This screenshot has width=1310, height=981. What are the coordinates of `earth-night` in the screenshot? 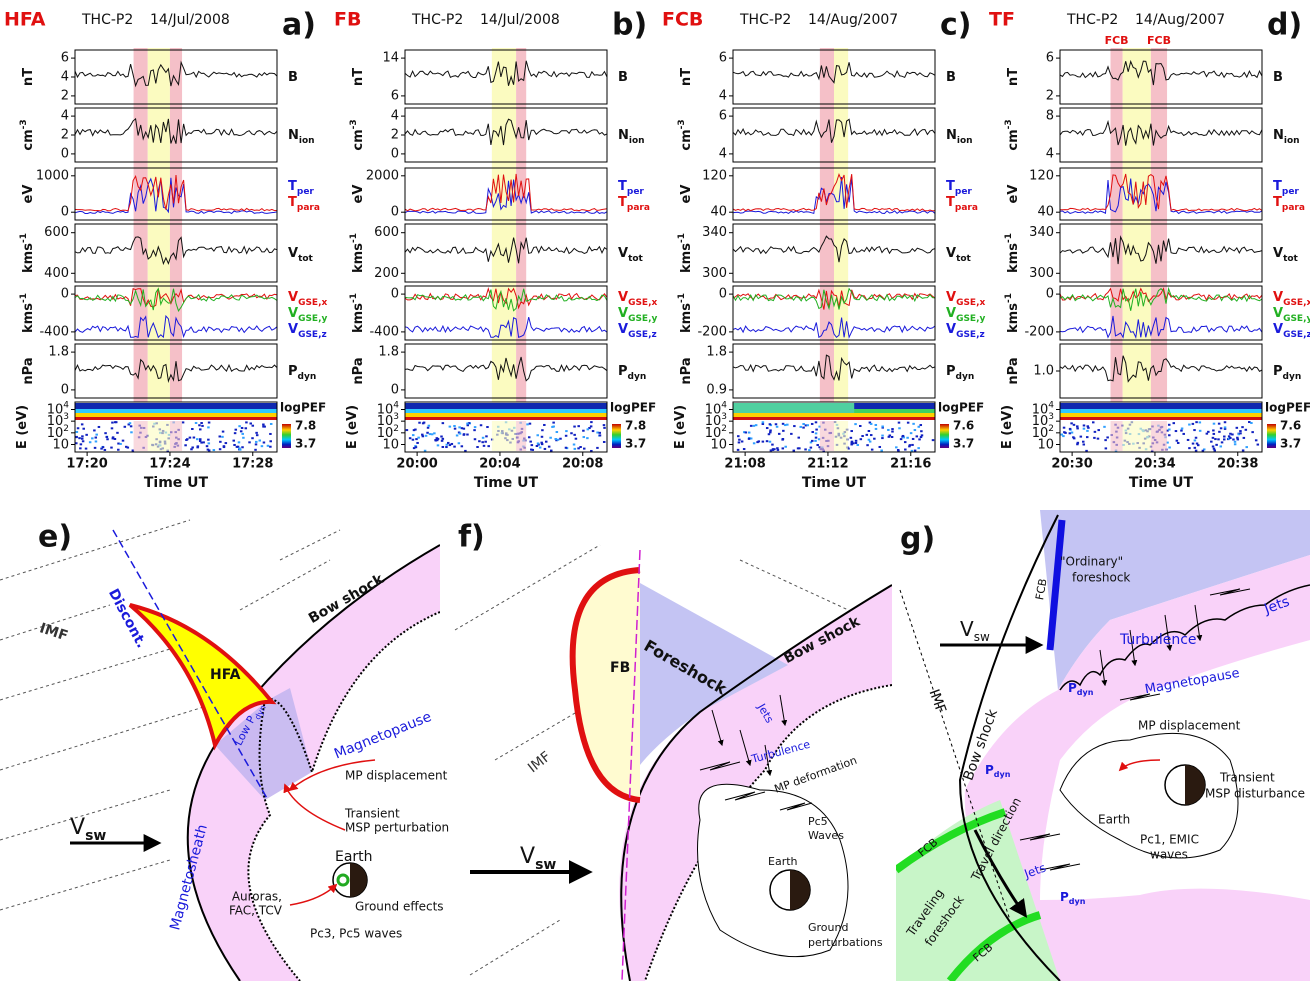 It's located at (800, 890).